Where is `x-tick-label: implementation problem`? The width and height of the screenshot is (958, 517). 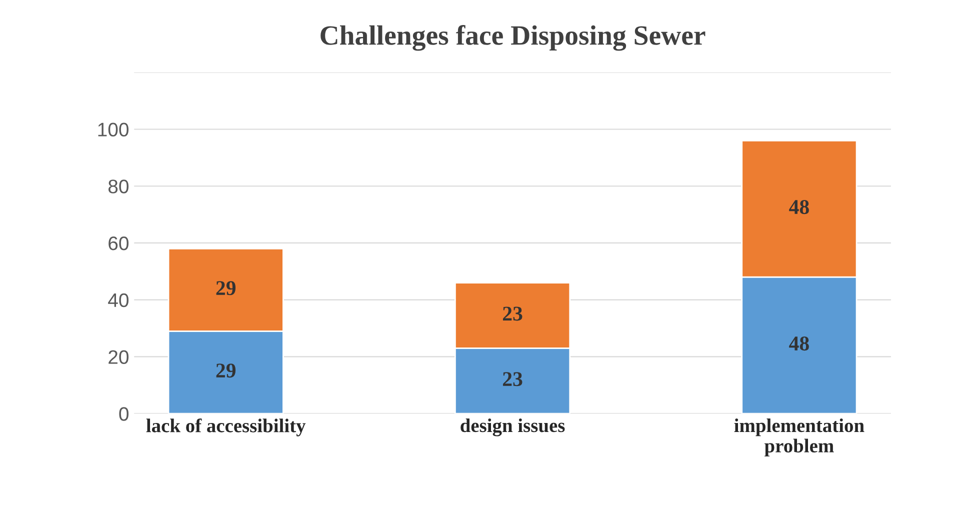
x-tick-label: implementation problem is located at coordinates (799, 437).